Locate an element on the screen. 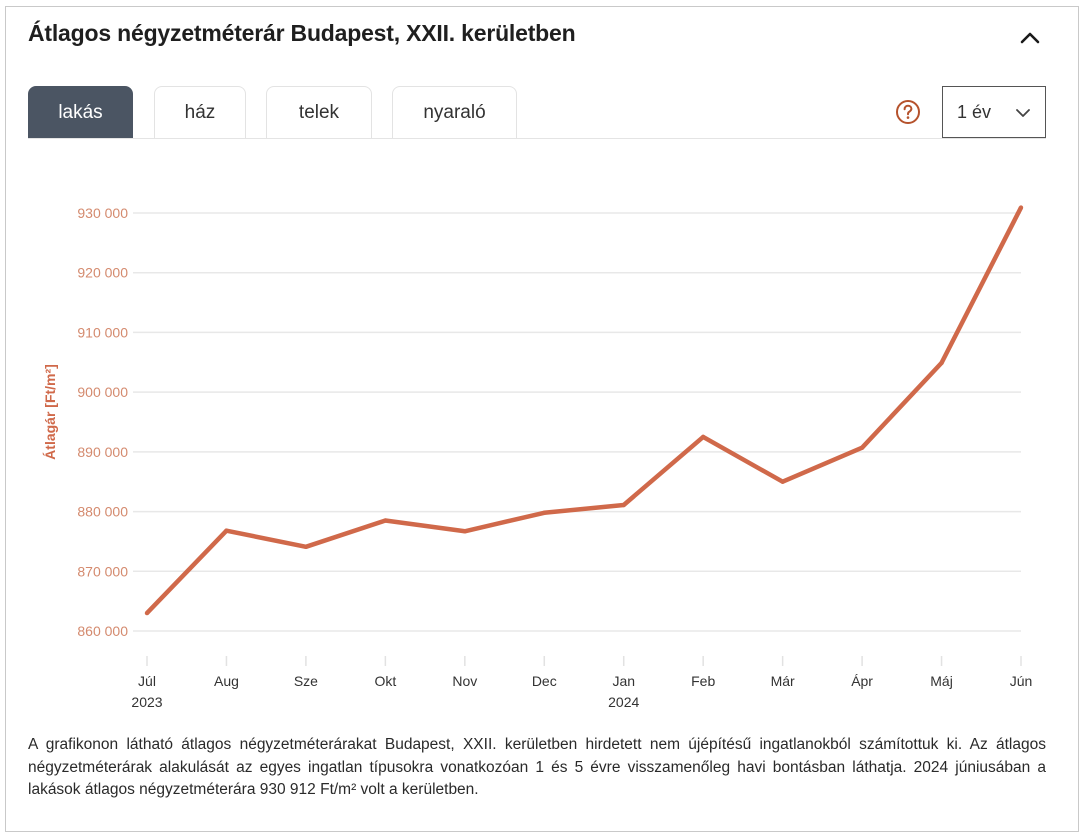 Image resolution: width=1086 pixels, height=838 pixels. y-tick-label: 890 000 is located at coordinates (102, 452).